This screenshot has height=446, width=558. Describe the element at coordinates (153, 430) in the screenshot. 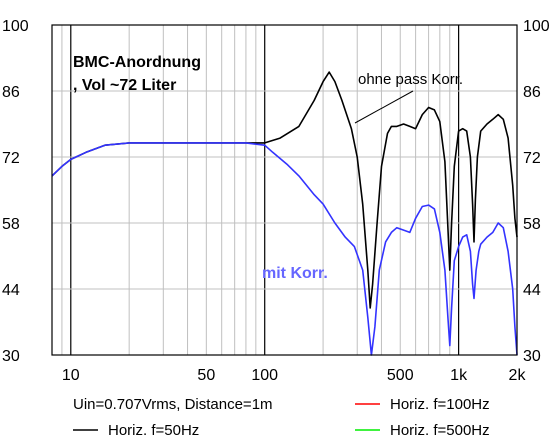

I see `legend-label-50hz: Horiz. f=50Hz` at that location.